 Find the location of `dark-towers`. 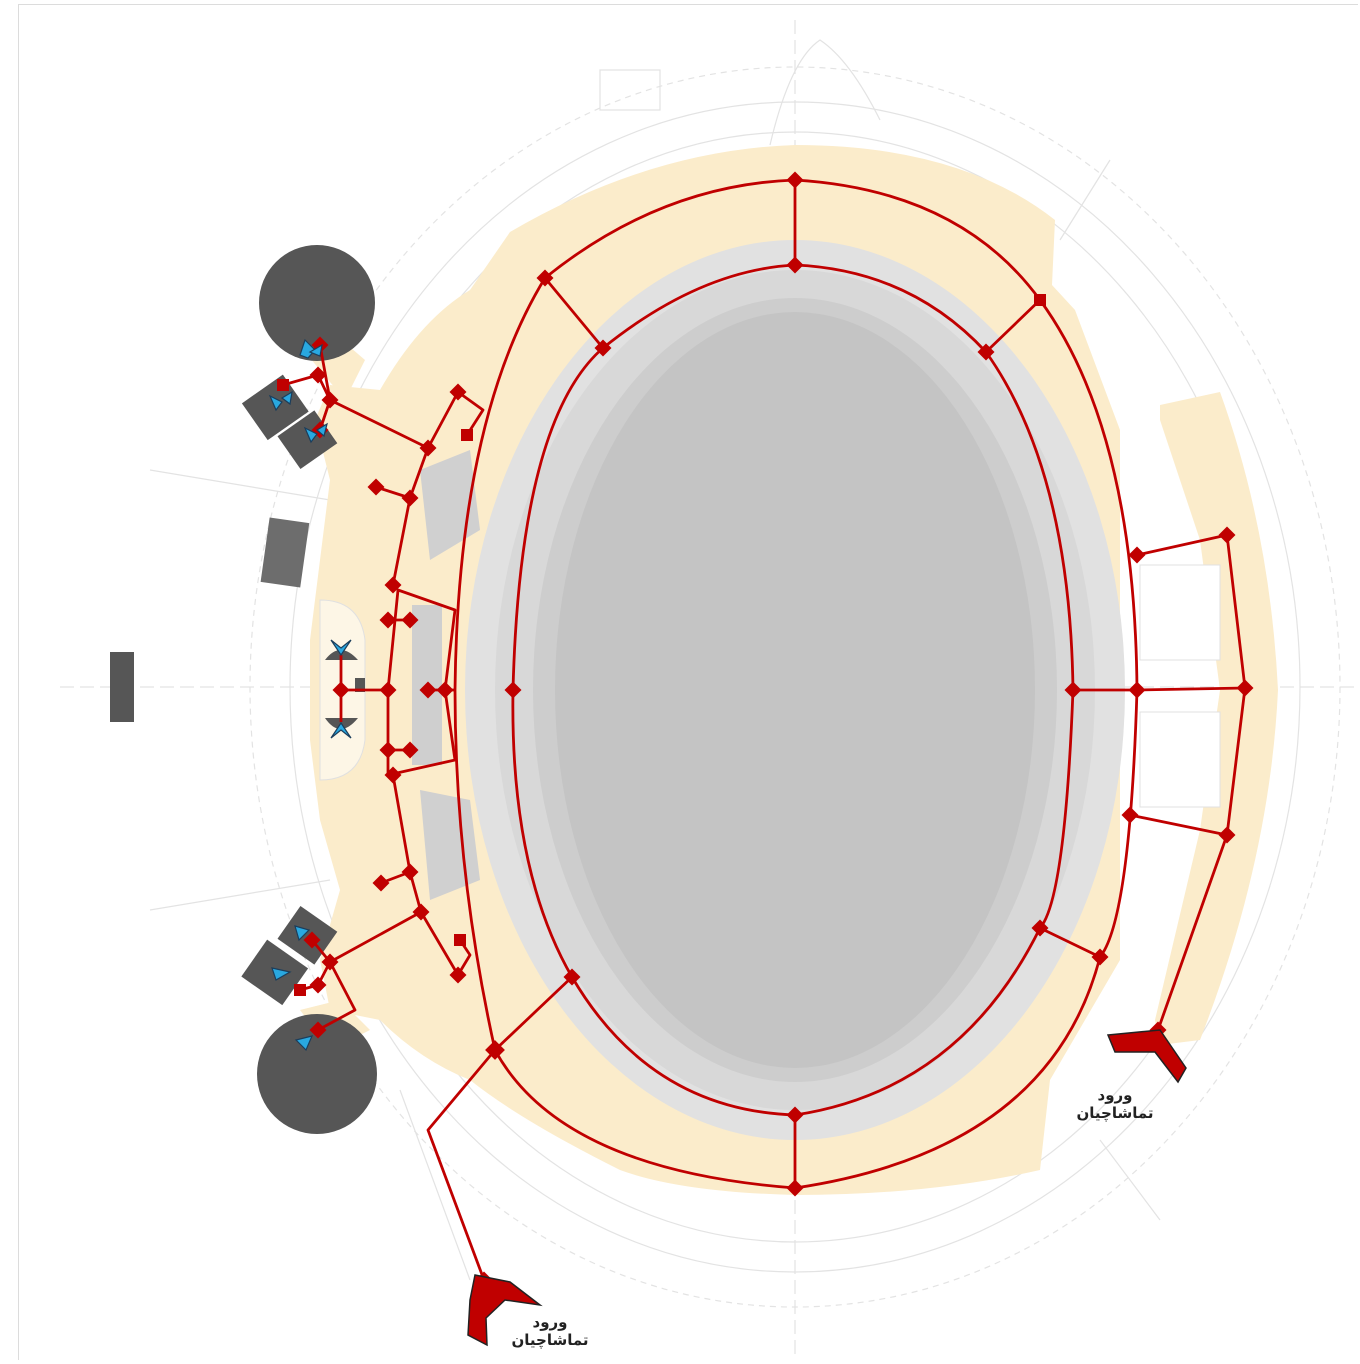

dark-towers is located at coordinates (243, 689).